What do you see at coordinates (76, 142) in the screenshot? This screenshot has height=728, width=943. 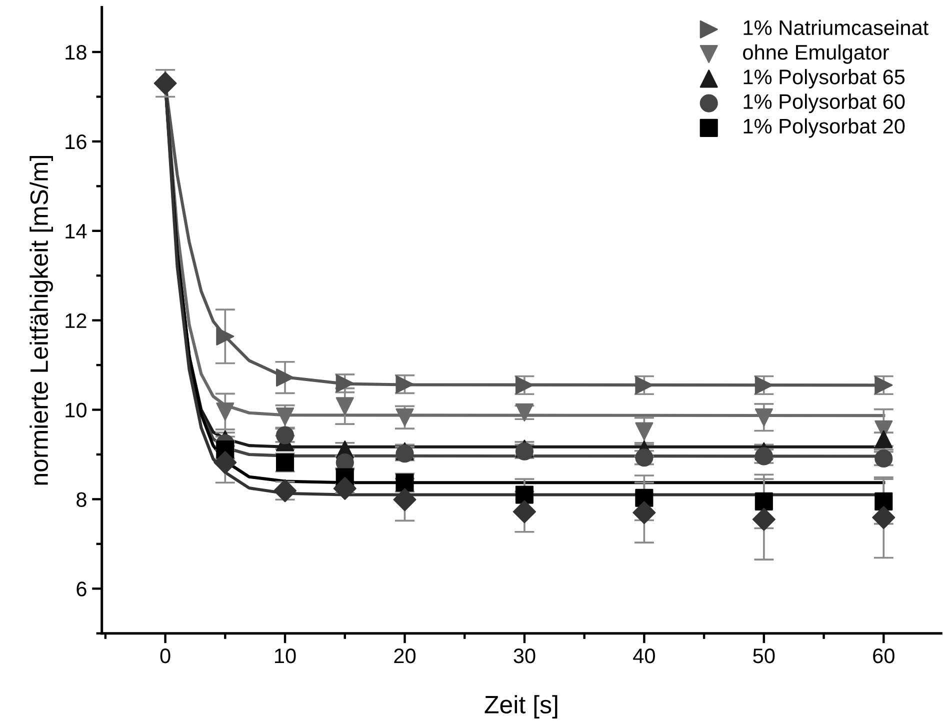 I see `y-tick-label: 16` at bounding box center [76, 142].